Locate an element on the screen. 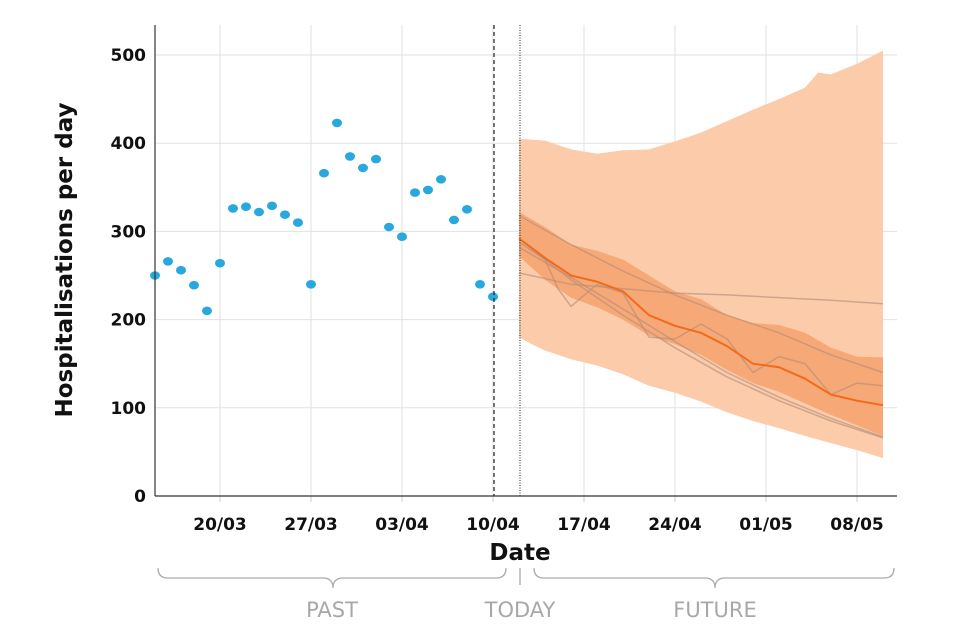  x-tick-label: 10/04 is located at coordinates (493, 525).